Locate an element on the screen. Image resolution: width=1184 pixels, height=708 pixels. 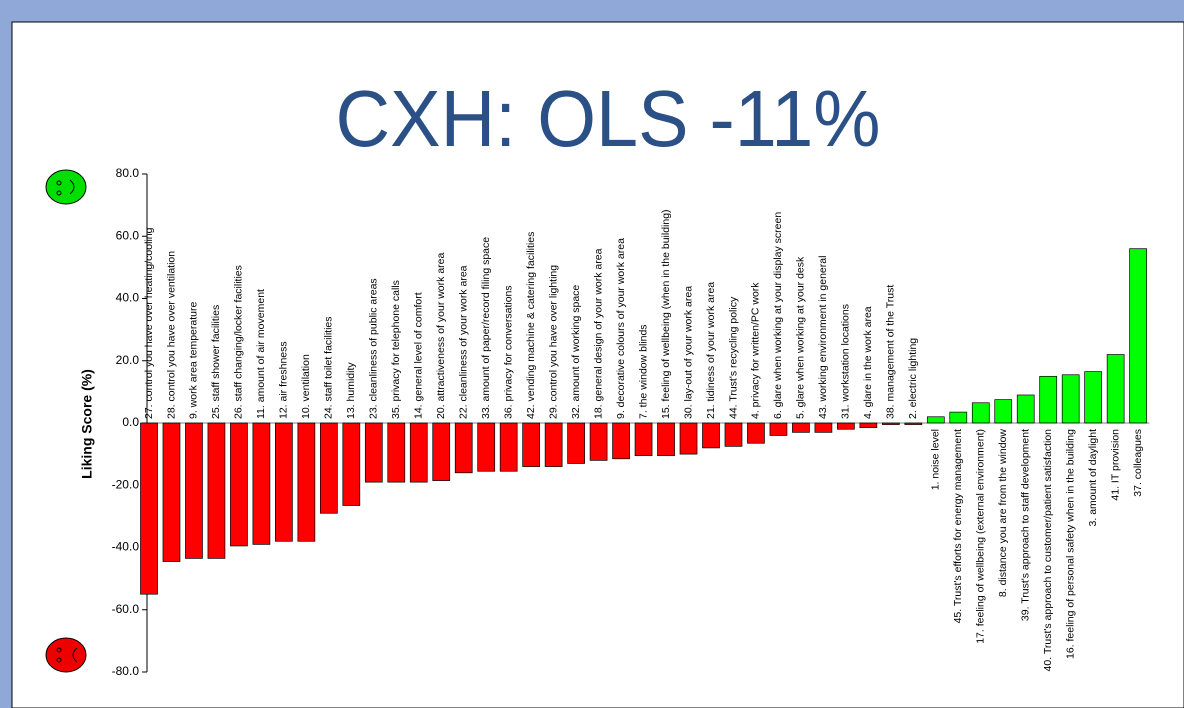
x-tick-label: 13. humidity is located at coordinates (351, 390).